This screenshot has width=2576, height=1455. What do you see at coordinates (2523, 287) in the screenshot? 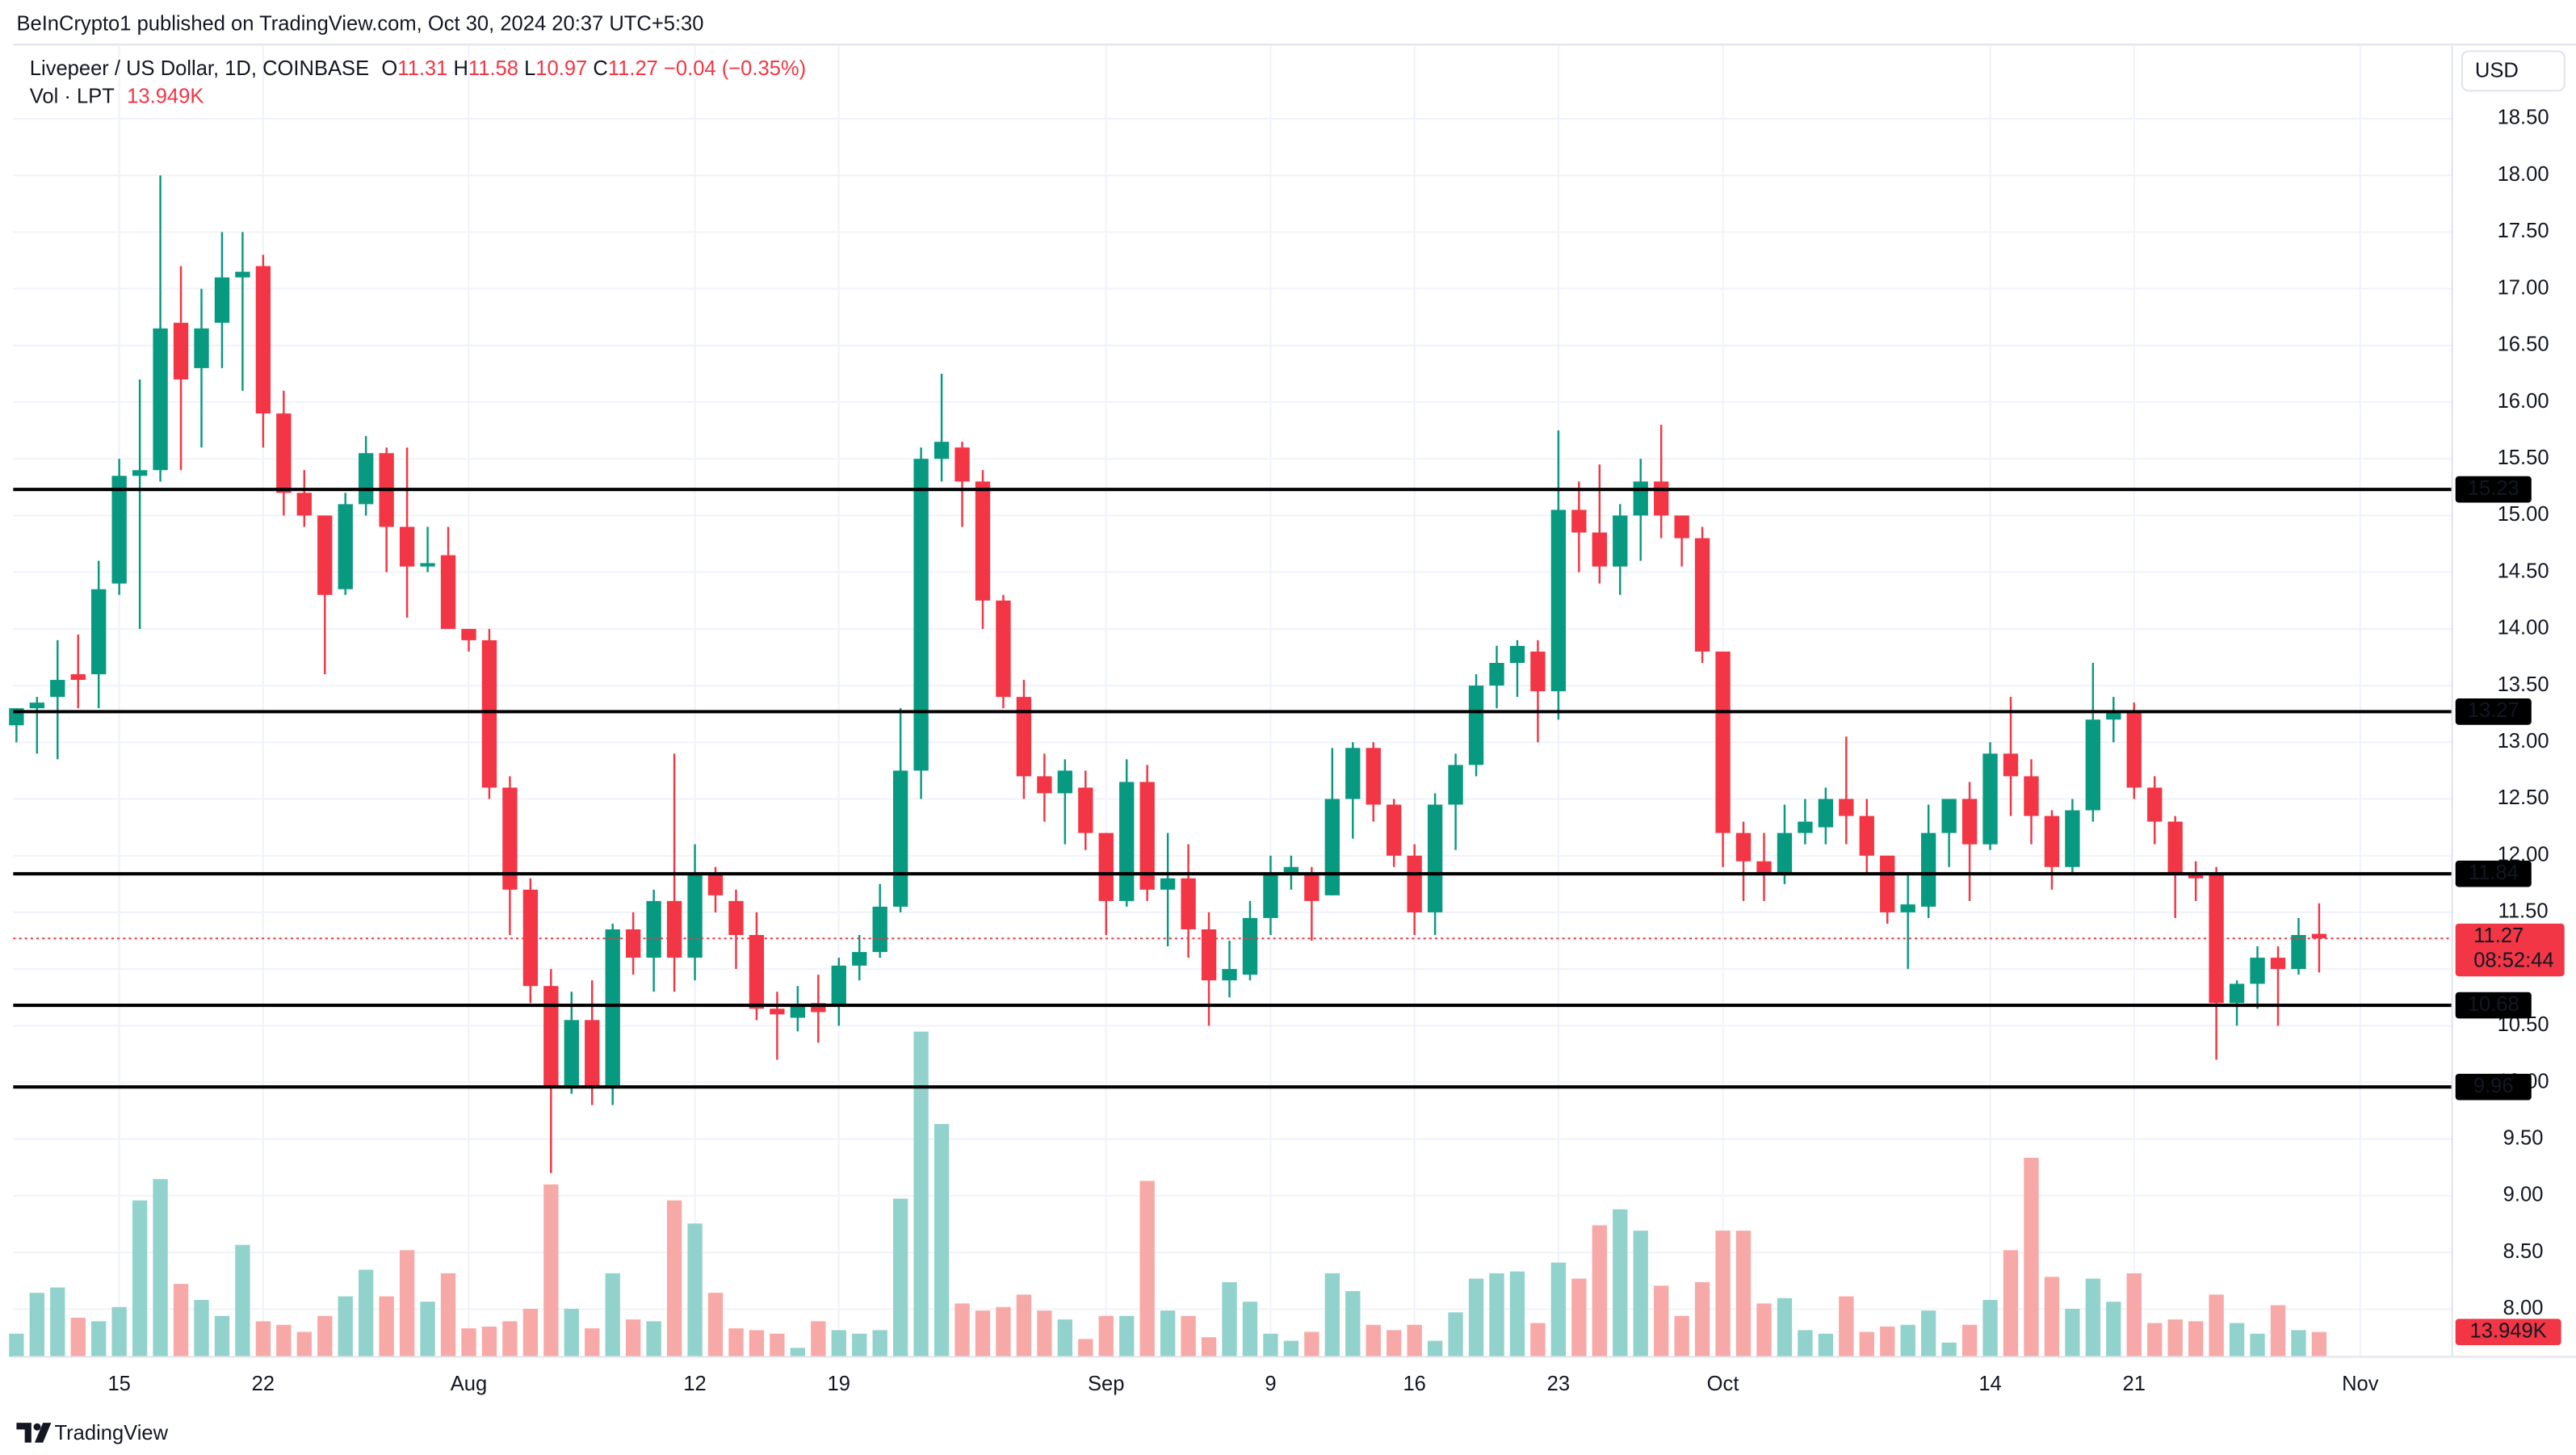
I see `y-tick-label: 17.00` at bounding box center [2523, 287].